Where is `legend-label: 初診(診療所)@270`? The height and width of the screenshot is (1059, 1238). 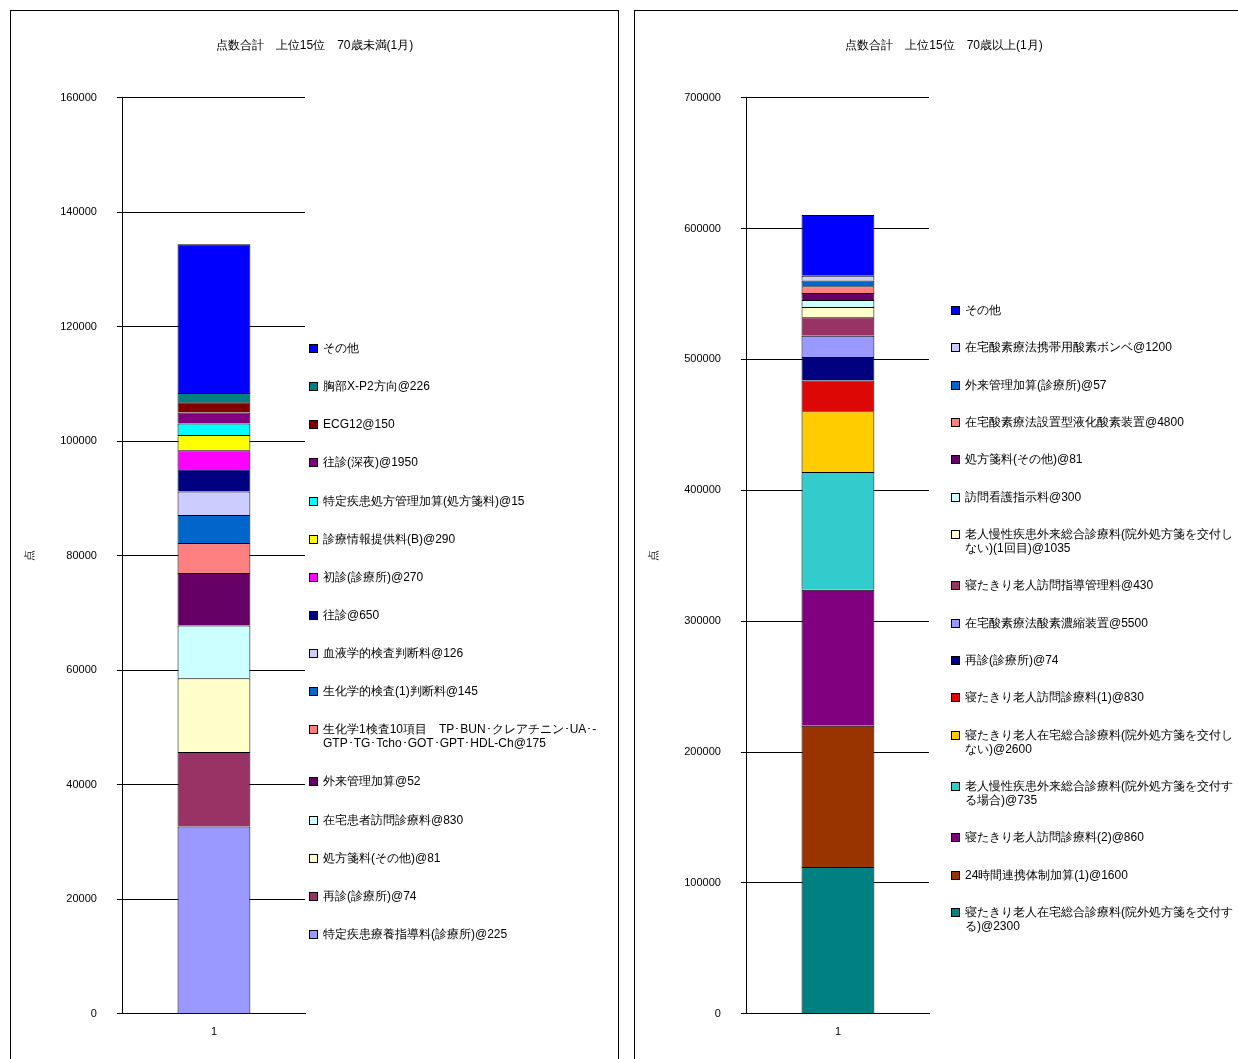 legend-label: 初診(診療所)@270 is located at coordinates (373, 576).